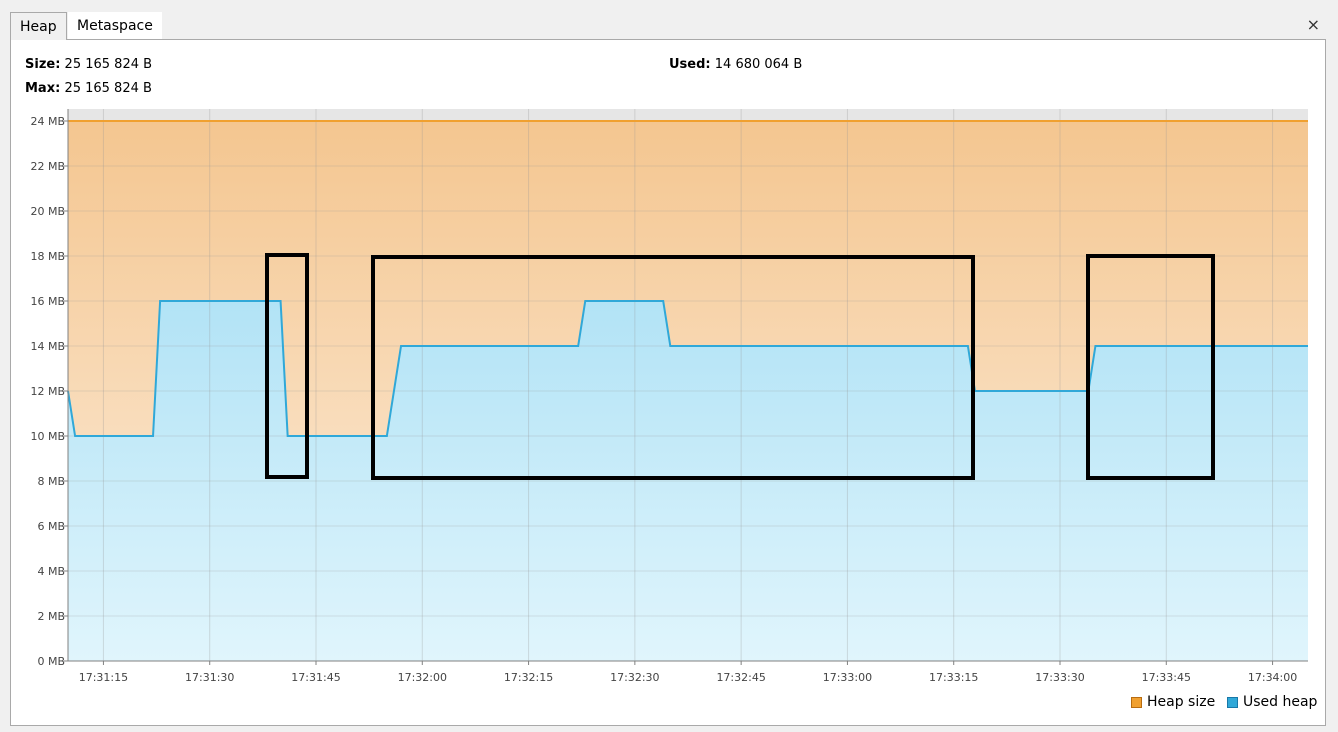 The image size is (1338, 732). I want to click on y-tick-label: 18 MB, so click(47, 256).